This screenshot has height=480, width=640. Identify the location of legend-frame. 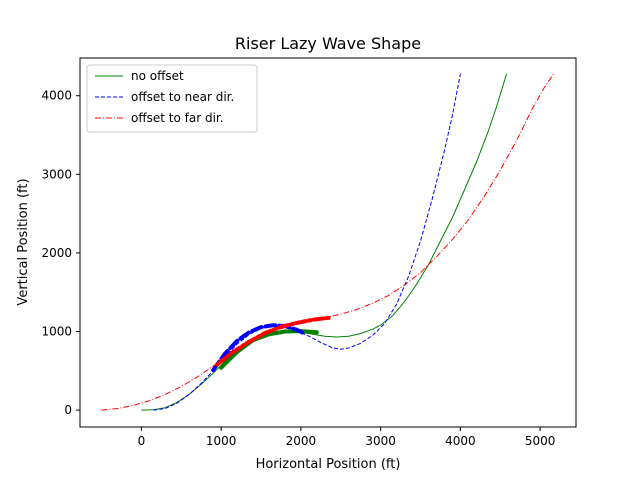
(172, 98).